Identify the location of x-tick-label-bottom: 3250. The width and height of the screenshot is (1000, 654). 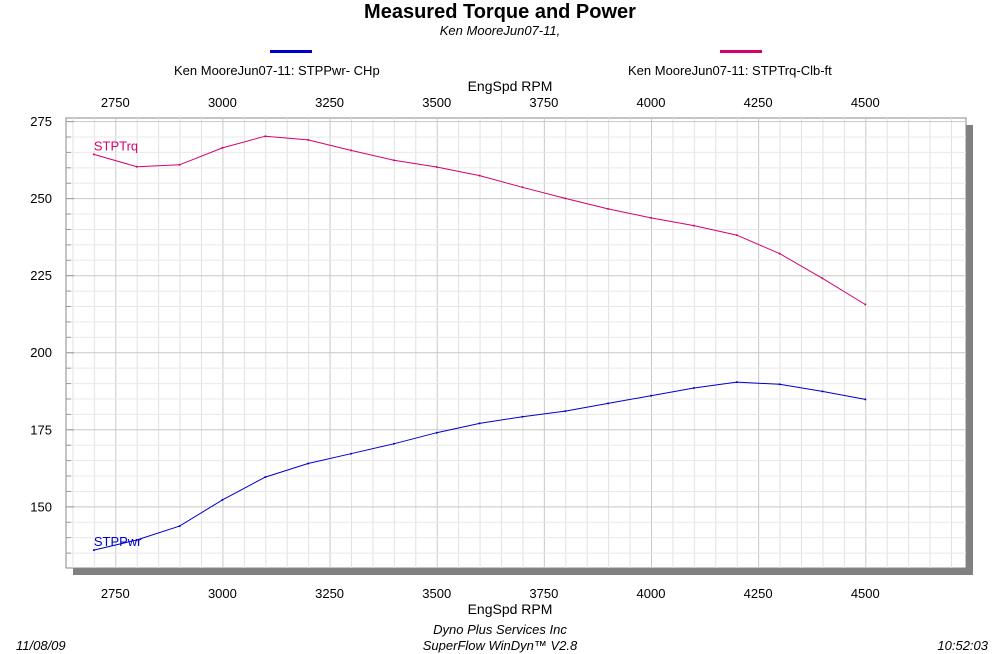
(329, 593).